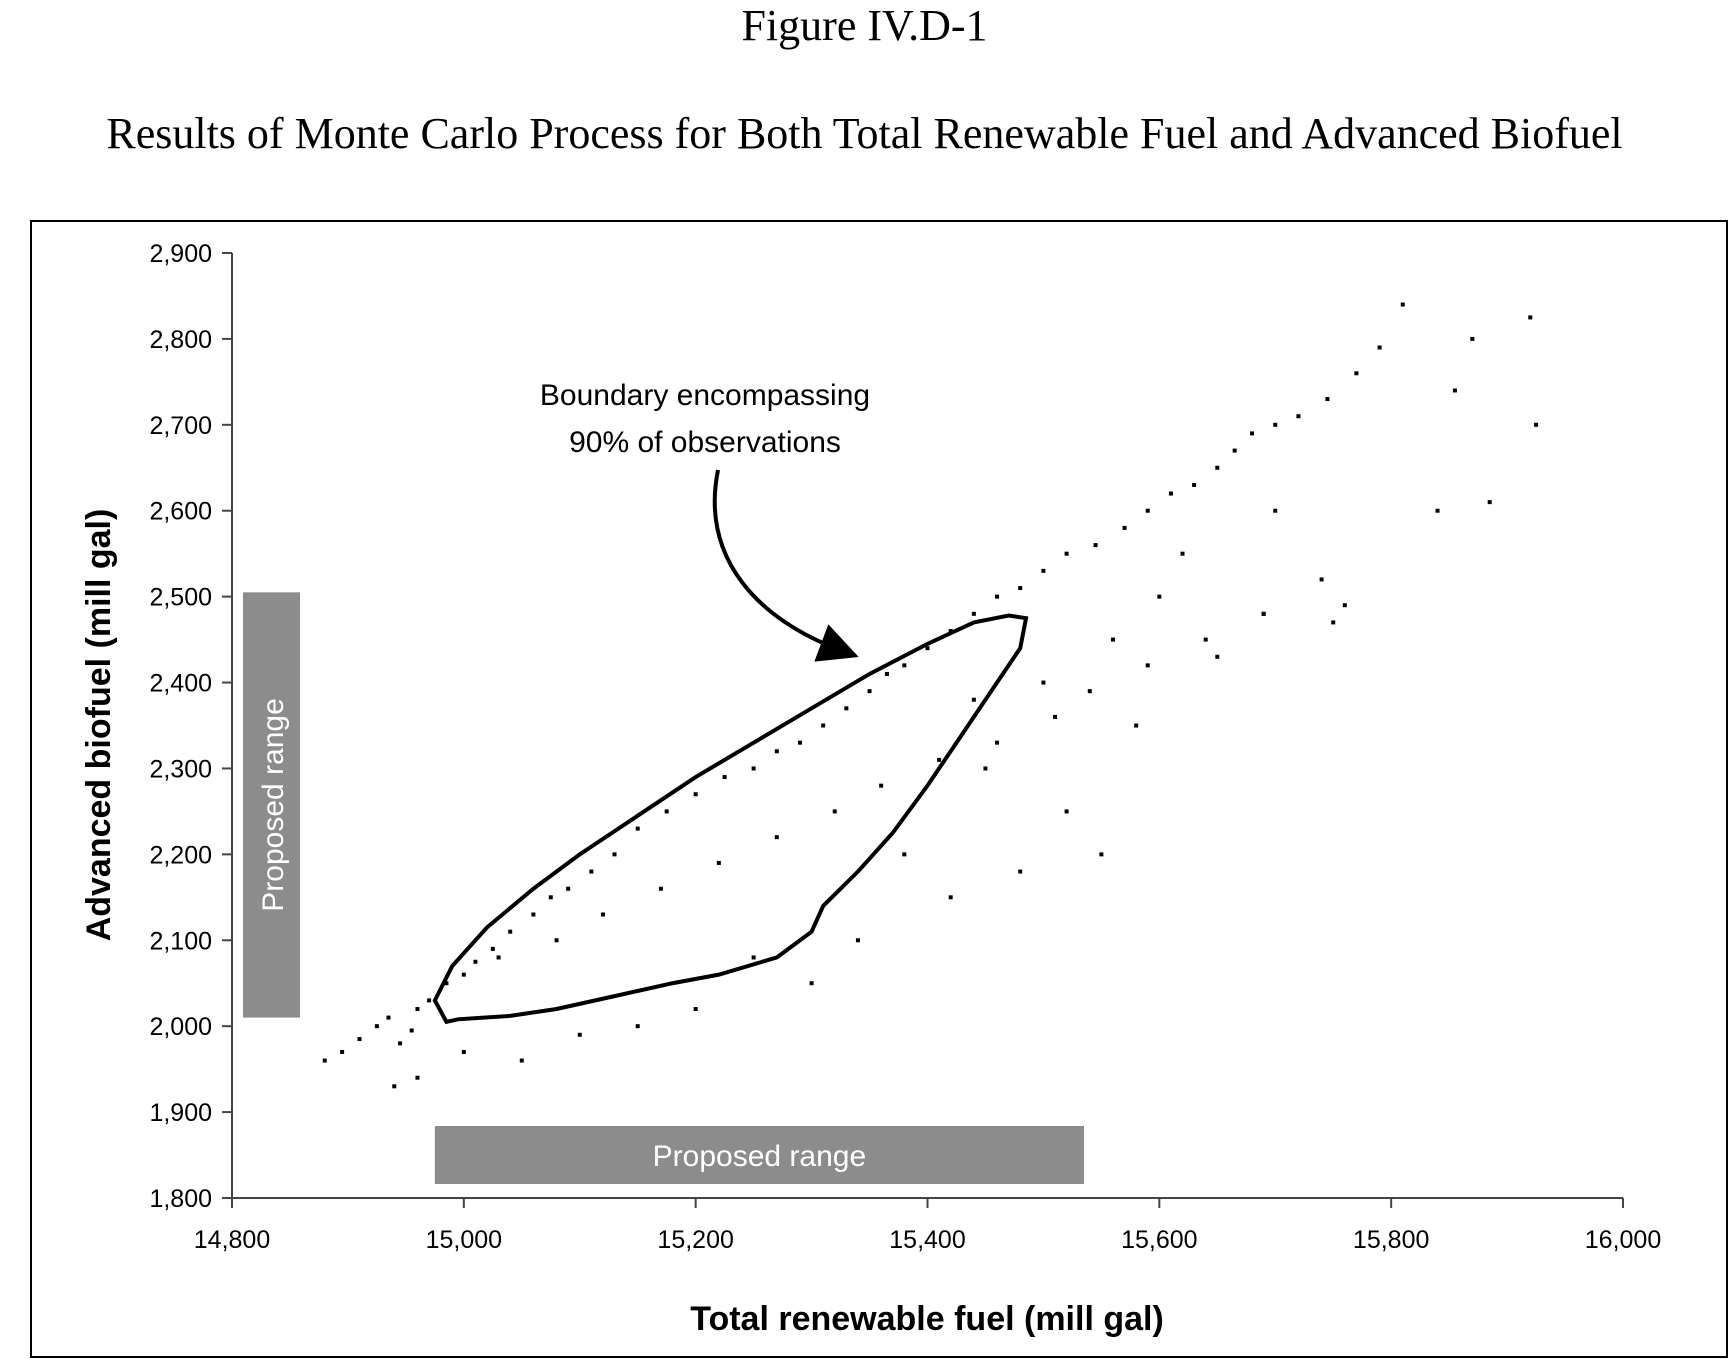 Image resolution: width=1729 pixels, height=1359 pixels. Describe the element at coordinates (180, 598) in the screenshot. I see `y-tick-label: 2,500` at that location.